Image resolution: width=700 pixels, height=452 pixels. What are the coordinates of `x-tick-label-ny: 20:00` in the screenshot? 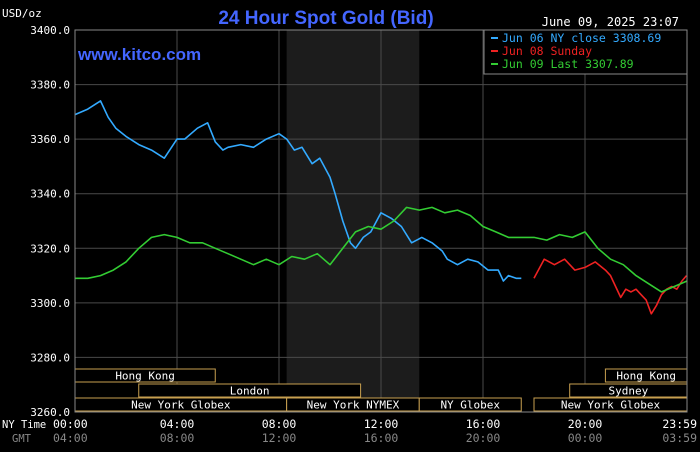 It's located at (585, 424).